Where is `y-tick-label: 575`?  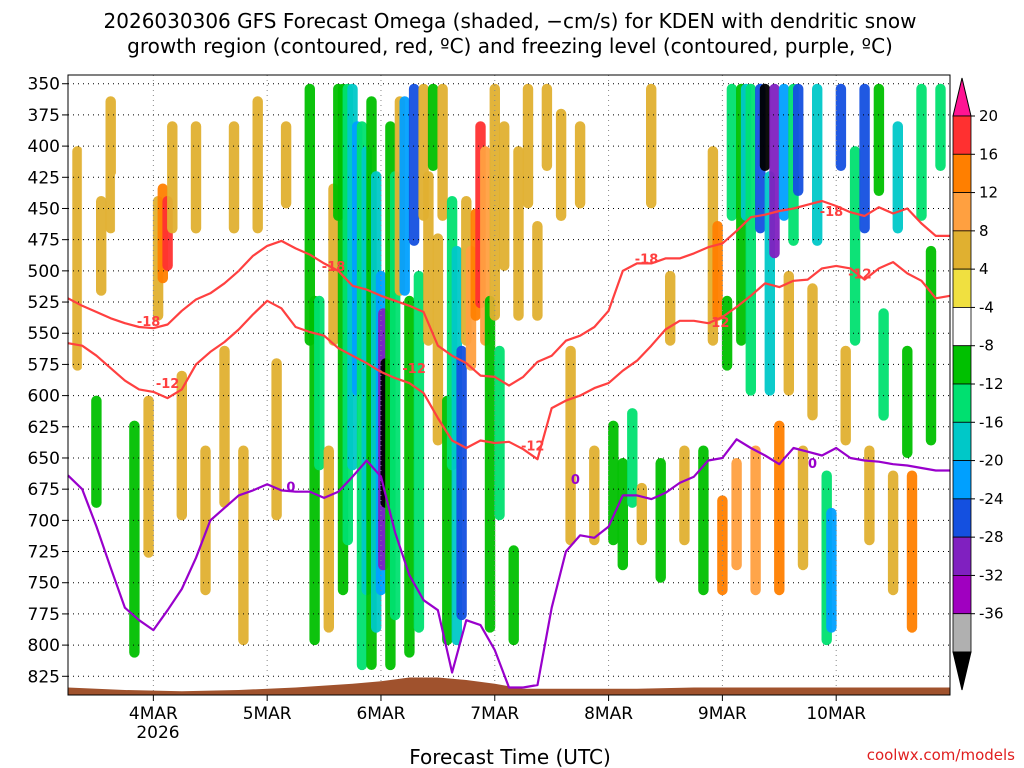 y-tick-label: 575 is located at coordinates (44, 365).